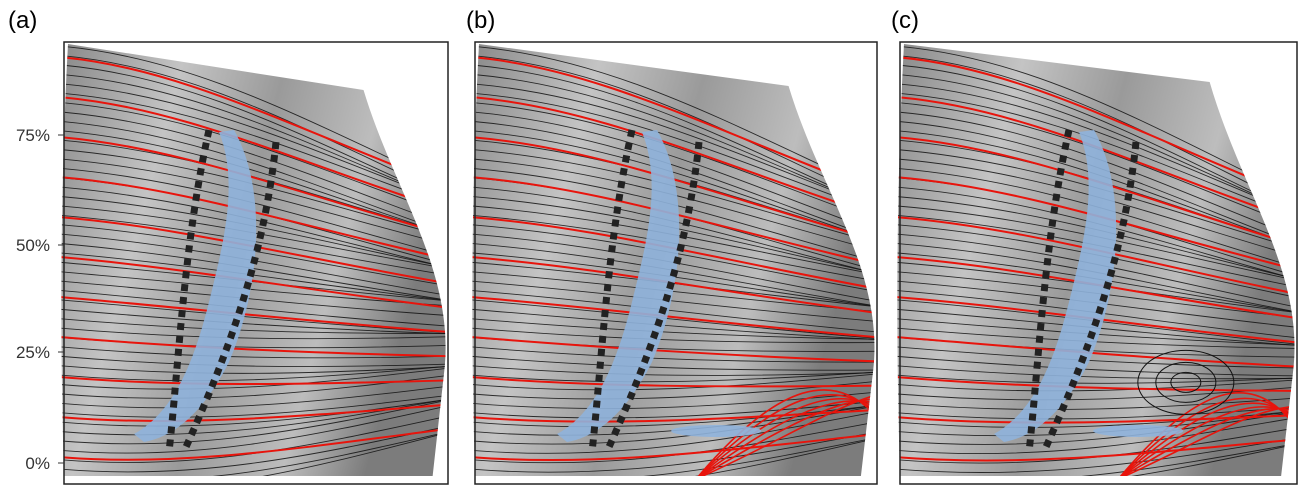 Image resolution: width=1301 pixels, height=487 pixels. I want to click on panel-label: (b), so click(480, 20).